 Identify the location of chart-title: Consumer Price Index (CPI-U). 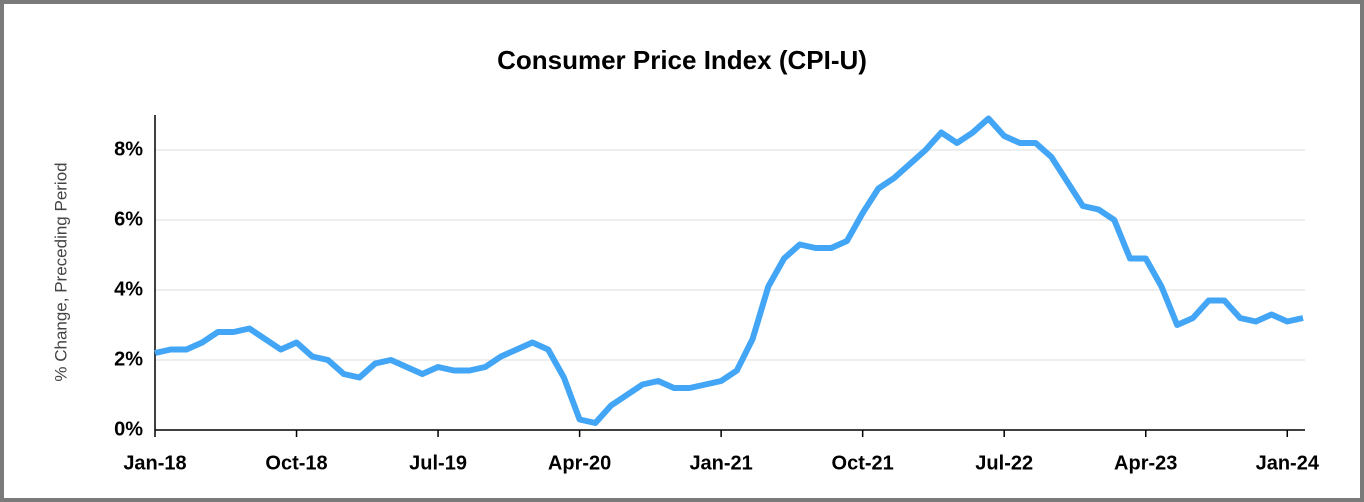
(682, 60).